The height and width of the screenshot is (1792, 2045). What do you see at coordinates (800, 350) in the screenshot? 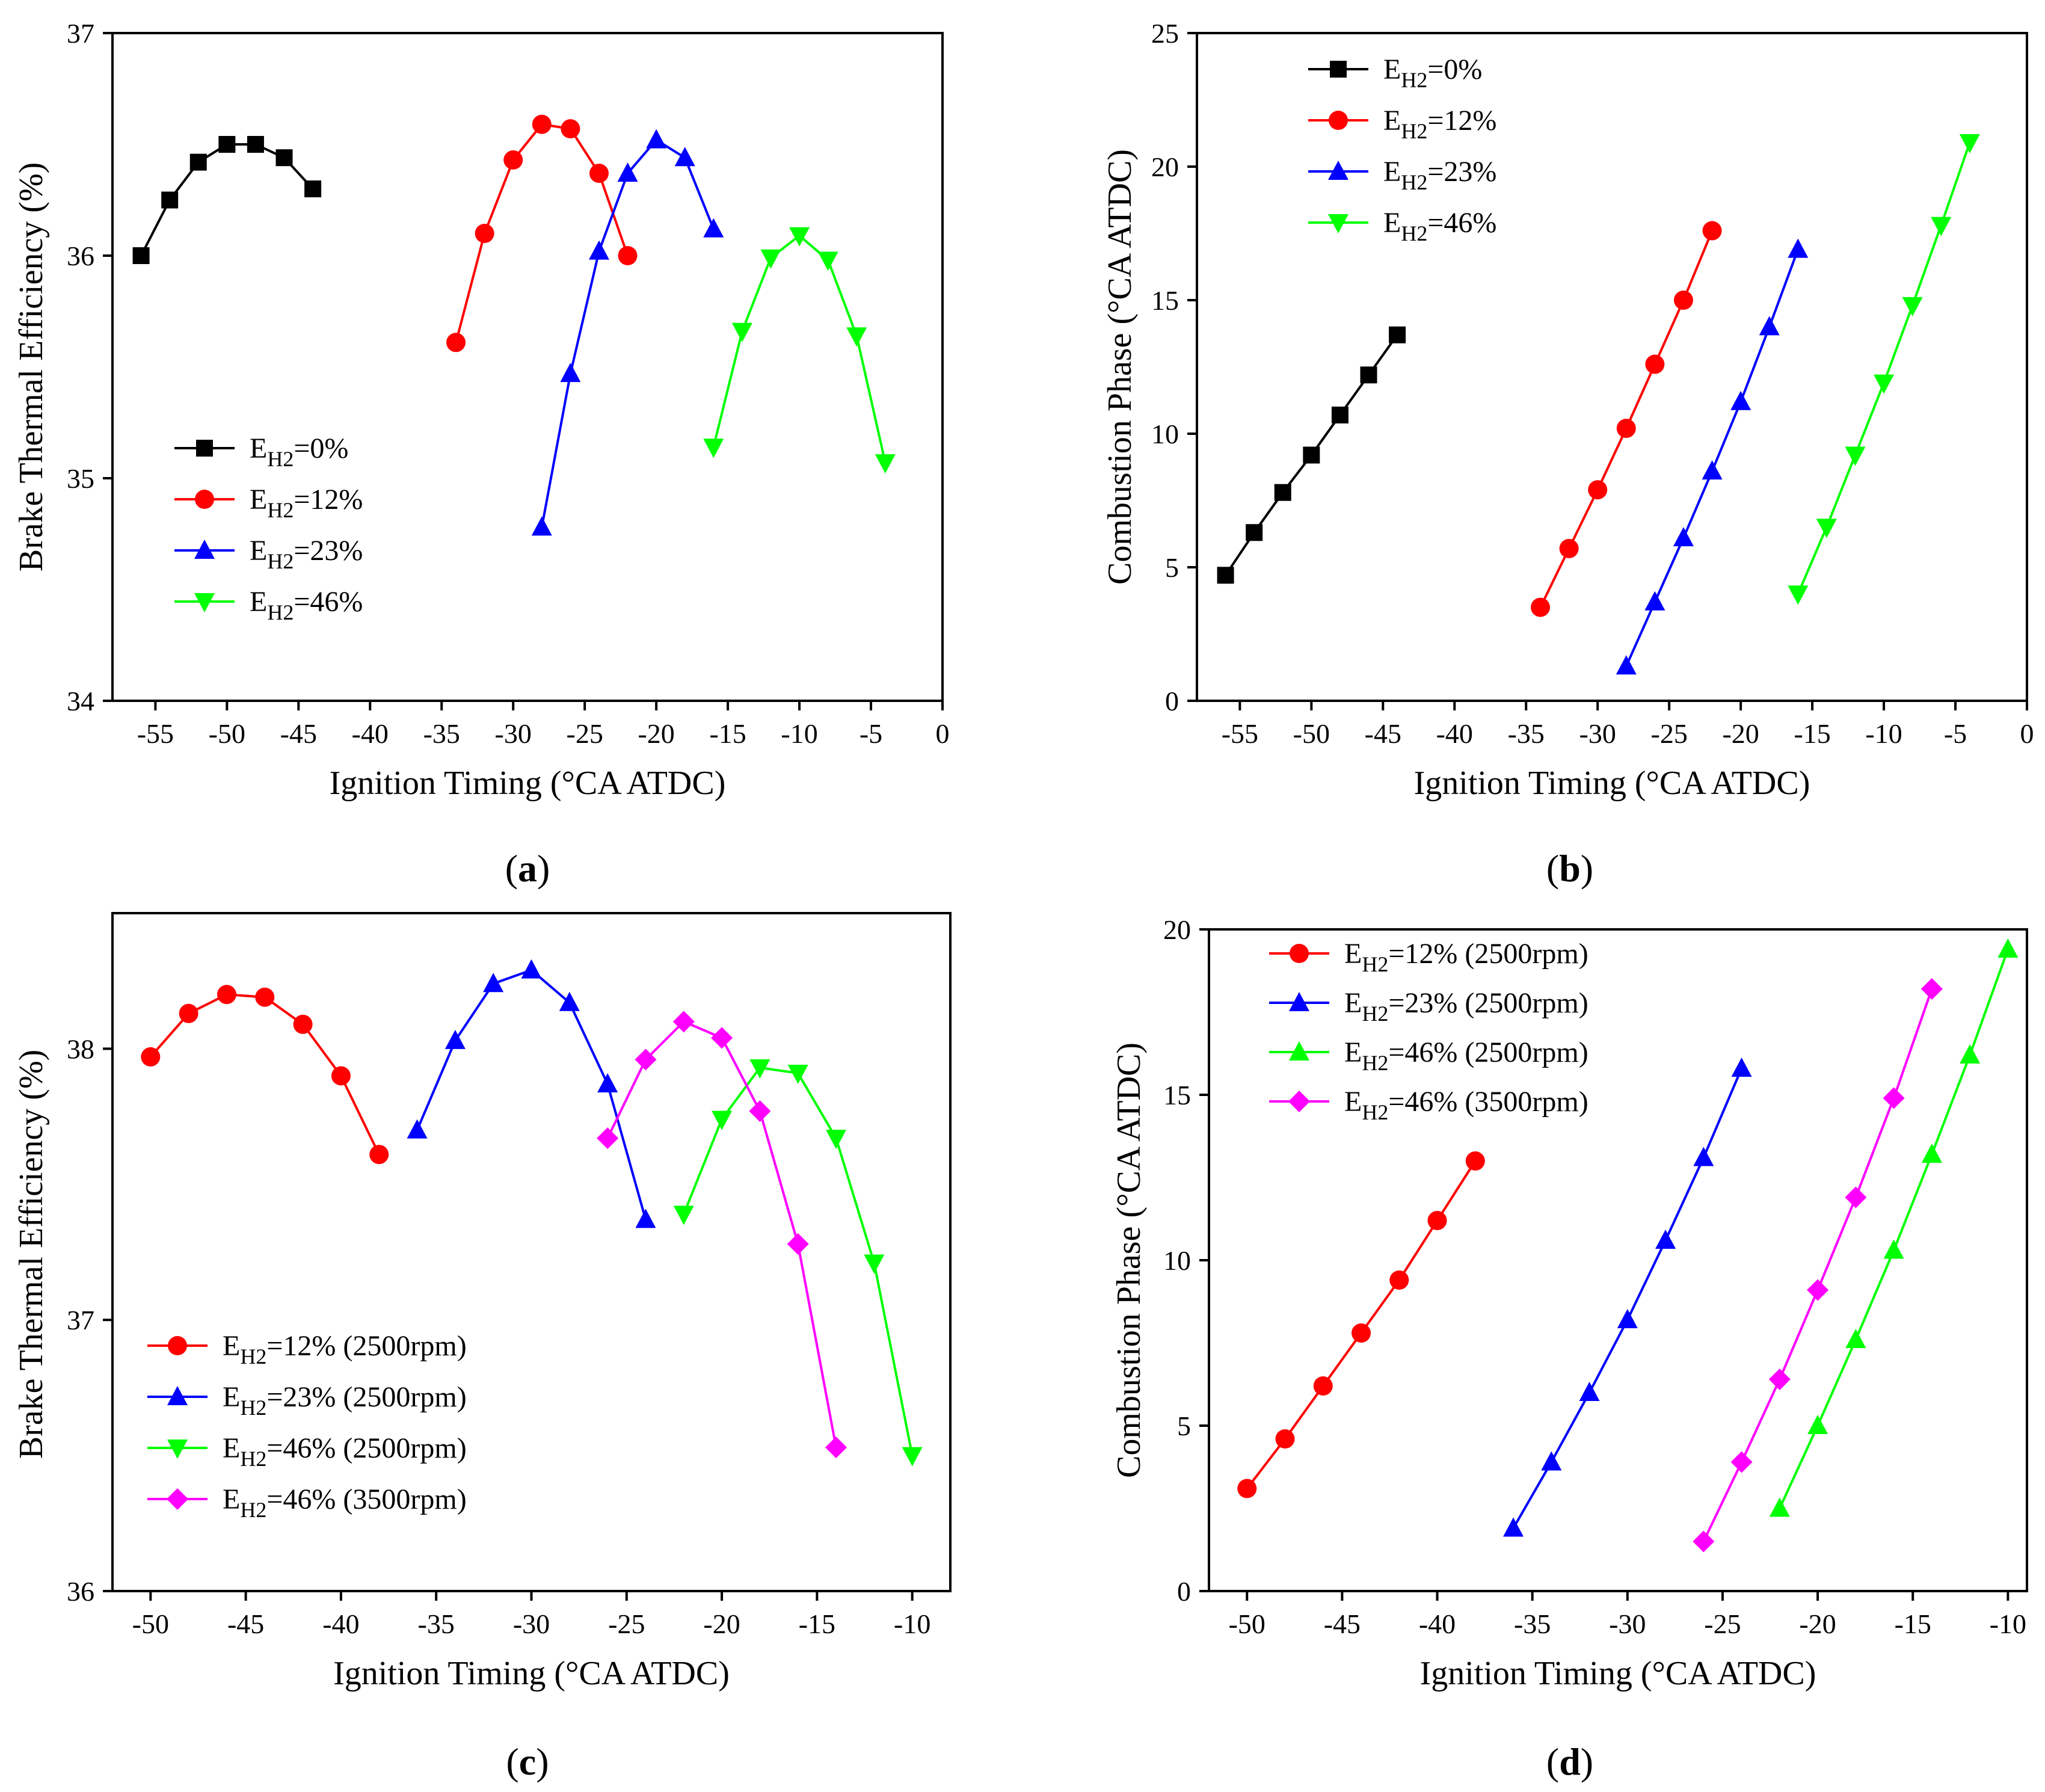
I see `series-E_H2=46%` at bounding box center [800, 350].